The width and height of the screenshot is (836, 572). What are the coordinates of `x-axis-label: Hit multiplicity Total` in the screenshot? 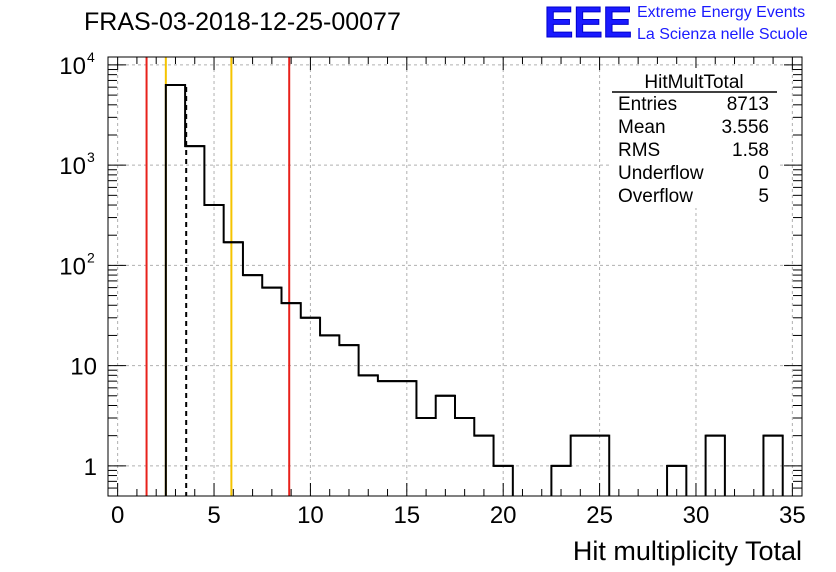 It's located at (687, 551).